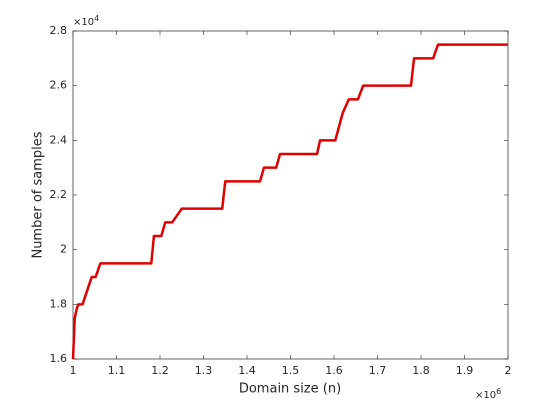 This screenshot has height=420, width=560. I want to click on y-multiplier: ×10⁴, so click(86, 21).